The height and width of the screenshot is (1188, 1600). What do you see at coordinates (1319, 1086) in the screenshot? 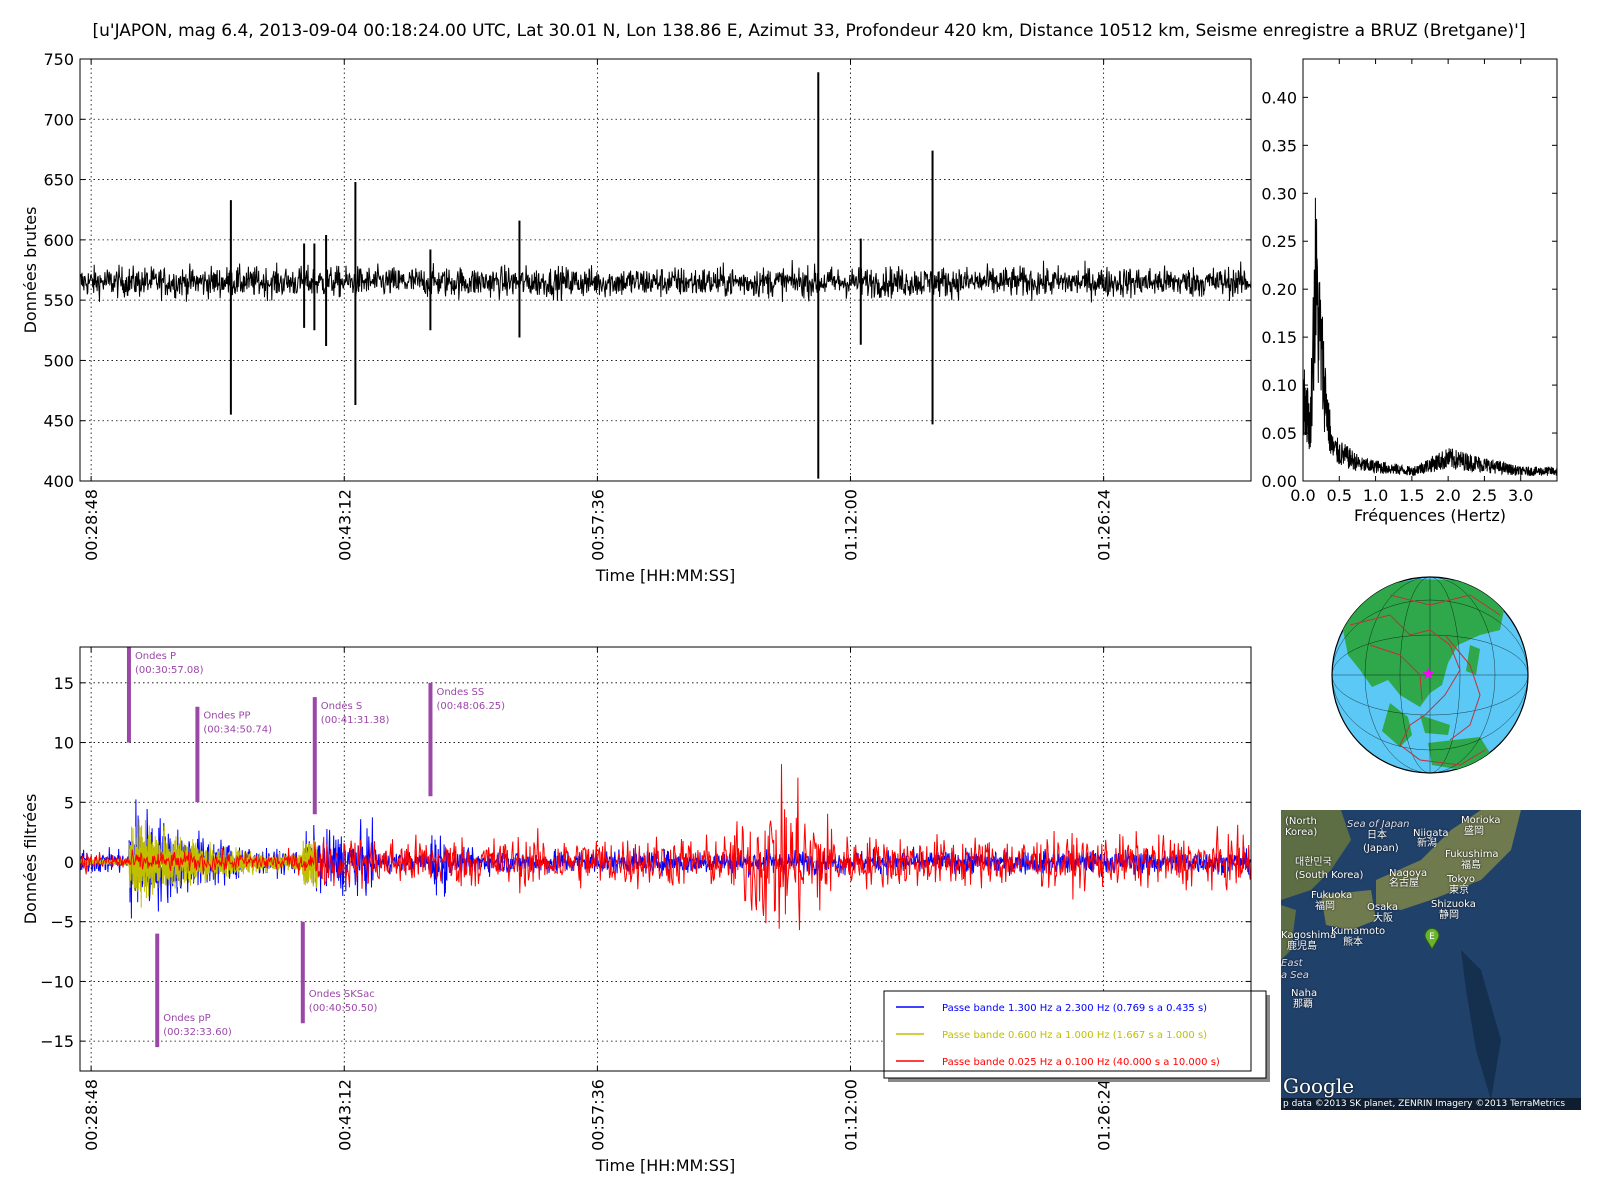
I see `map-logo: Google` at bounding box center [1319, 1086].